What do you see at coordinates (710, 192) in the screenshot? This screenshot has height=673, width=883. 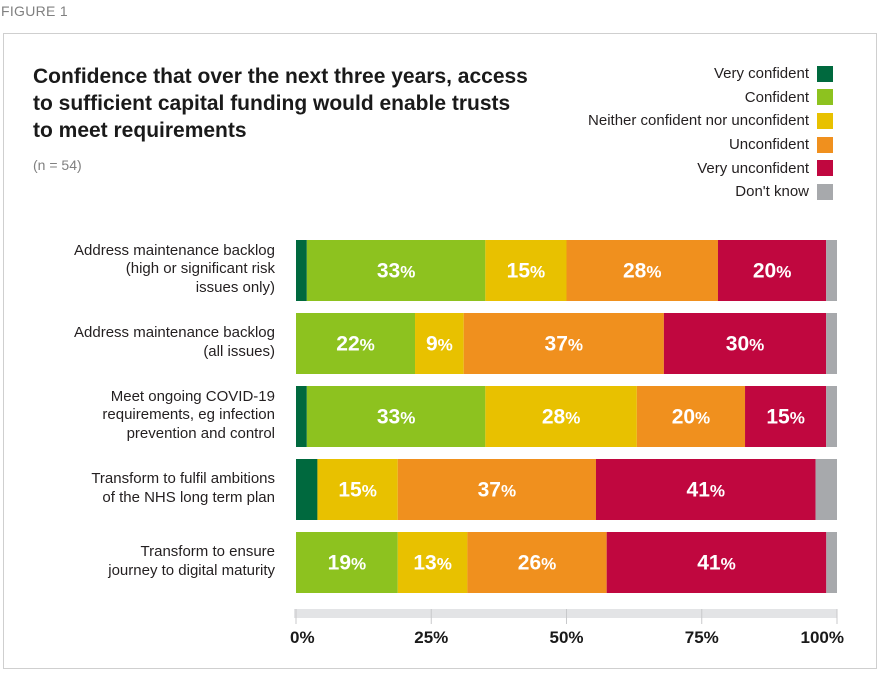 I see `legend-item: Don't know` at bounding box center [710, 192].